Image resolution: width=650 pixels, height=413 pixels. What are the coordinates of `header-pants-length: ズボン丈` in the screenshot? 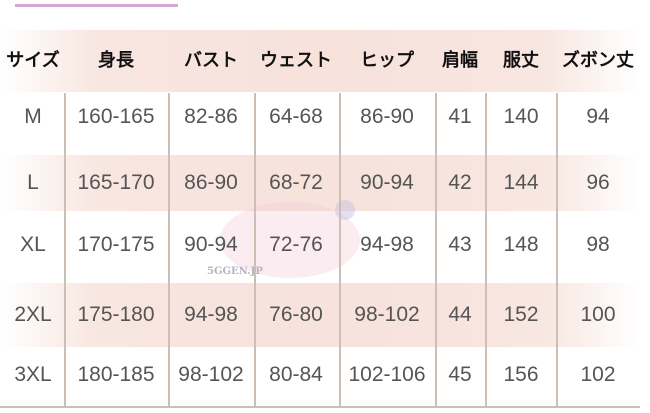 It's located at (598, 60).